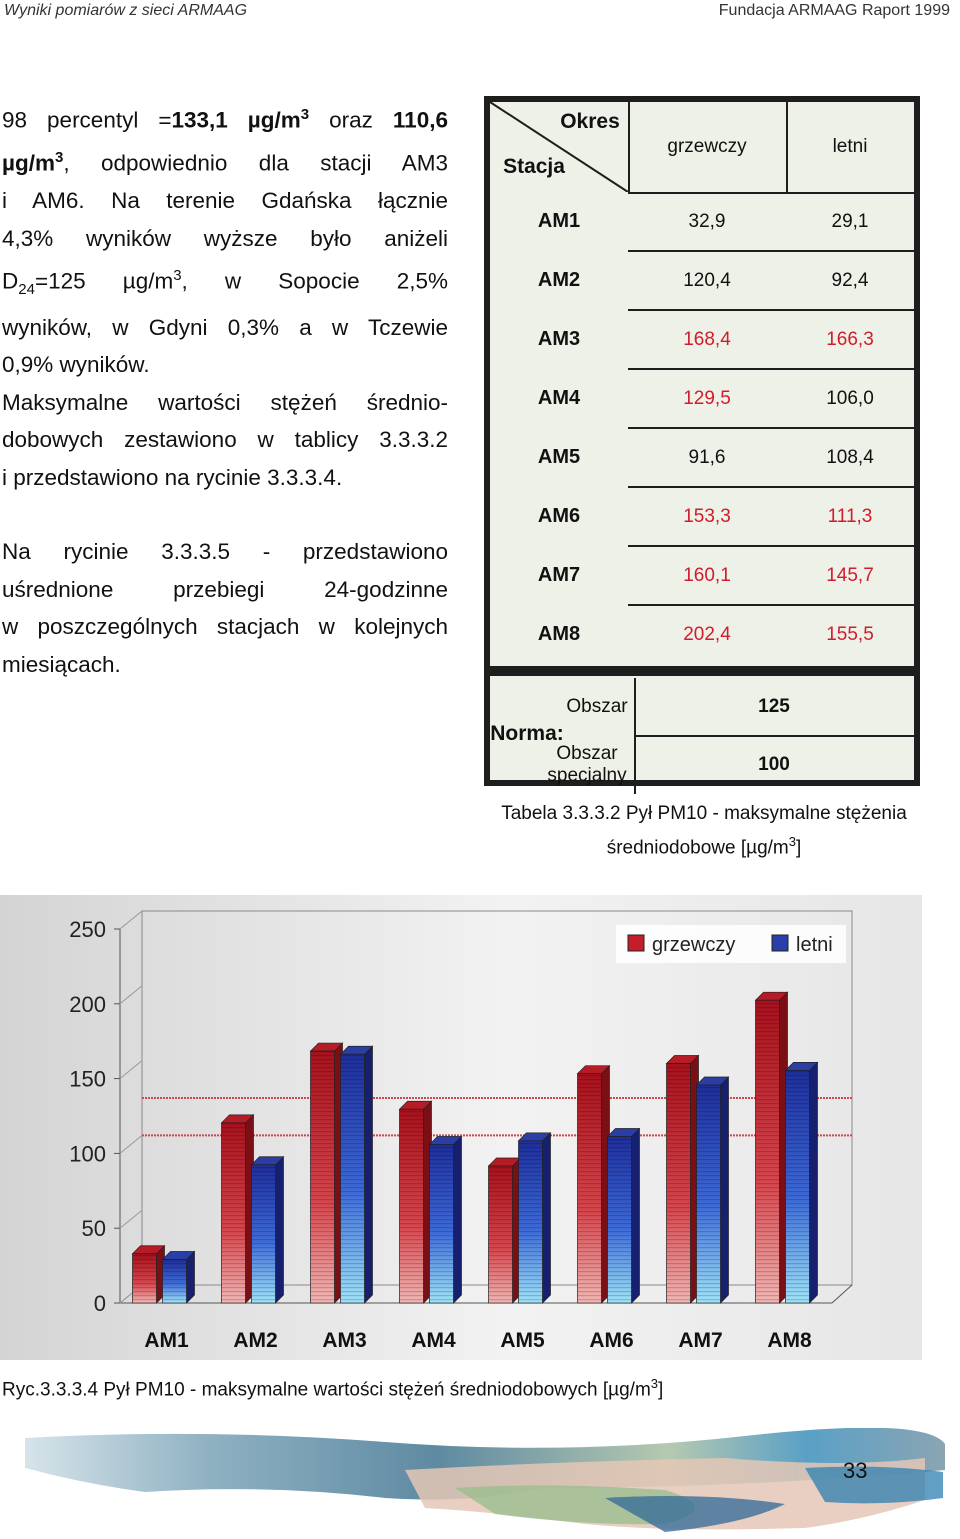 This screenshot has width=960, height=1539. What do you see at coordinates (351, 120) in the screenshot?
I see `text-span: oraz` at bounding box center [351, 120].